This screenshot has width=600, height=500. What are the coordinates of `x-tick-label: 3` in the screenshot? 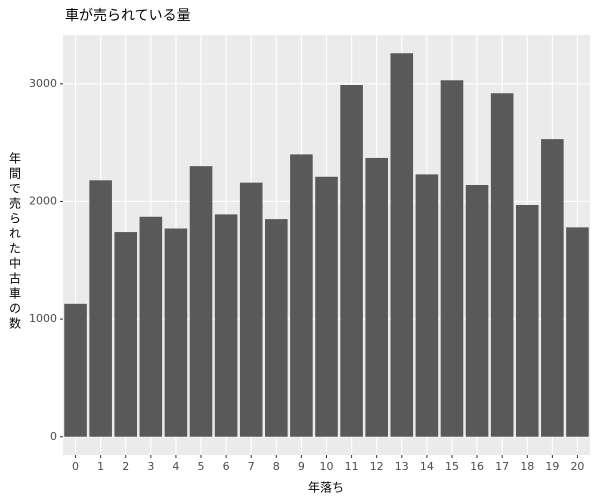 It's located at (150, 466).